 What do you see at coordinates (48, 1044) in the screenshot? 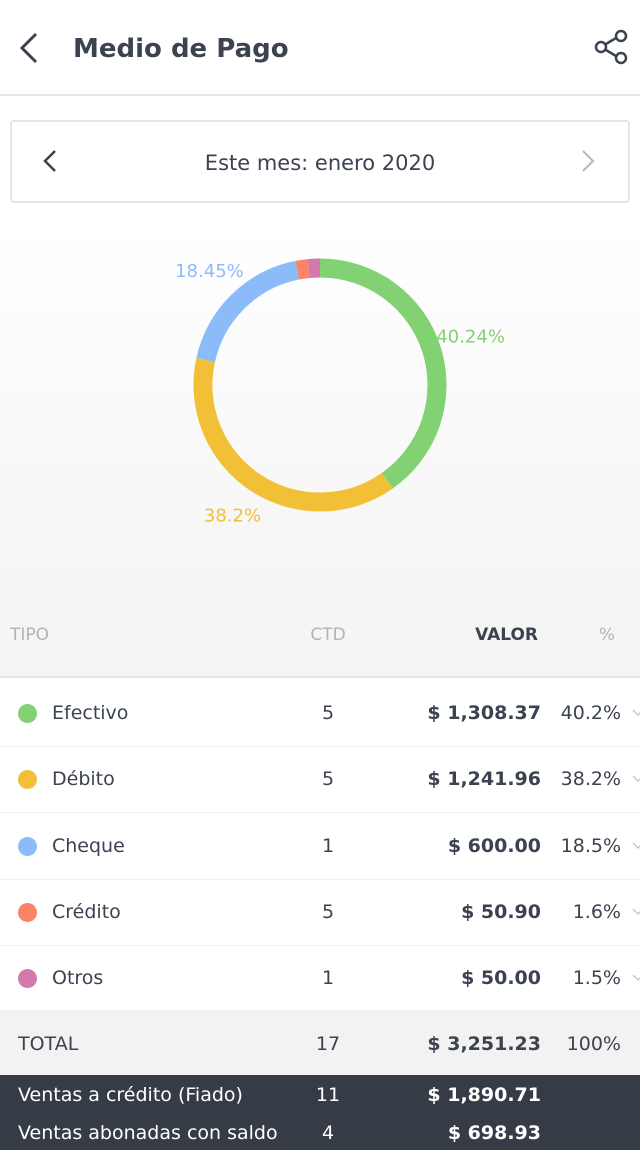
I see `total-label: TOTAL` at bounding box center [48, 1044].